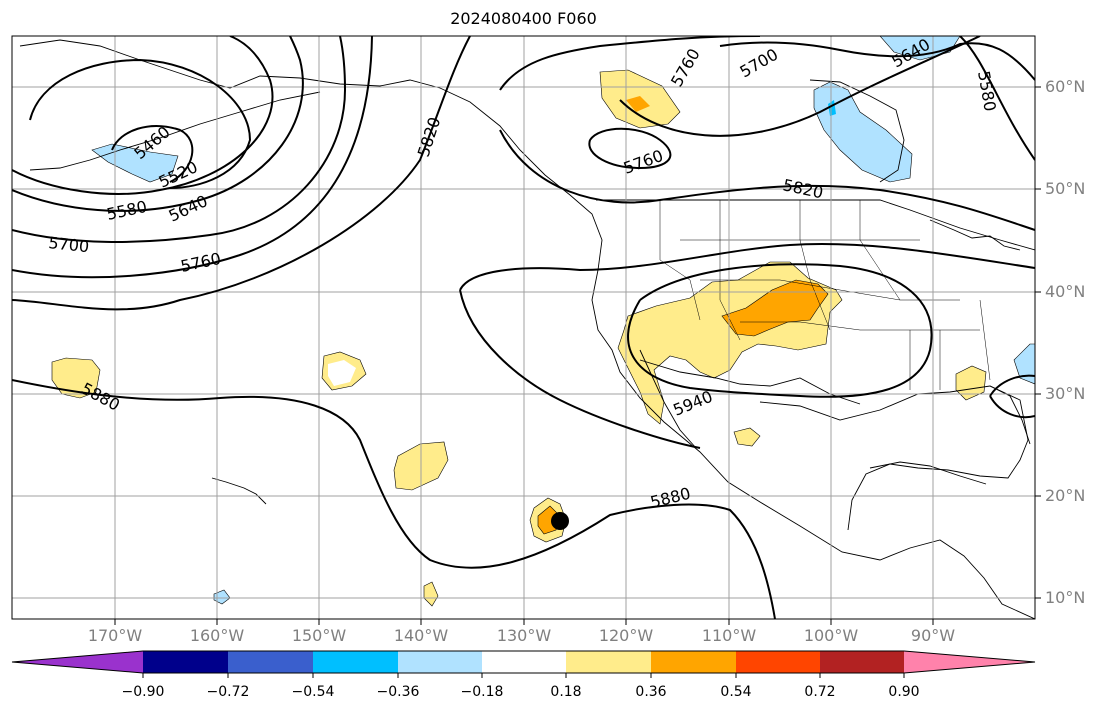 The image size is (1105, 712). I want to click on aleutians, so click(175, 131).